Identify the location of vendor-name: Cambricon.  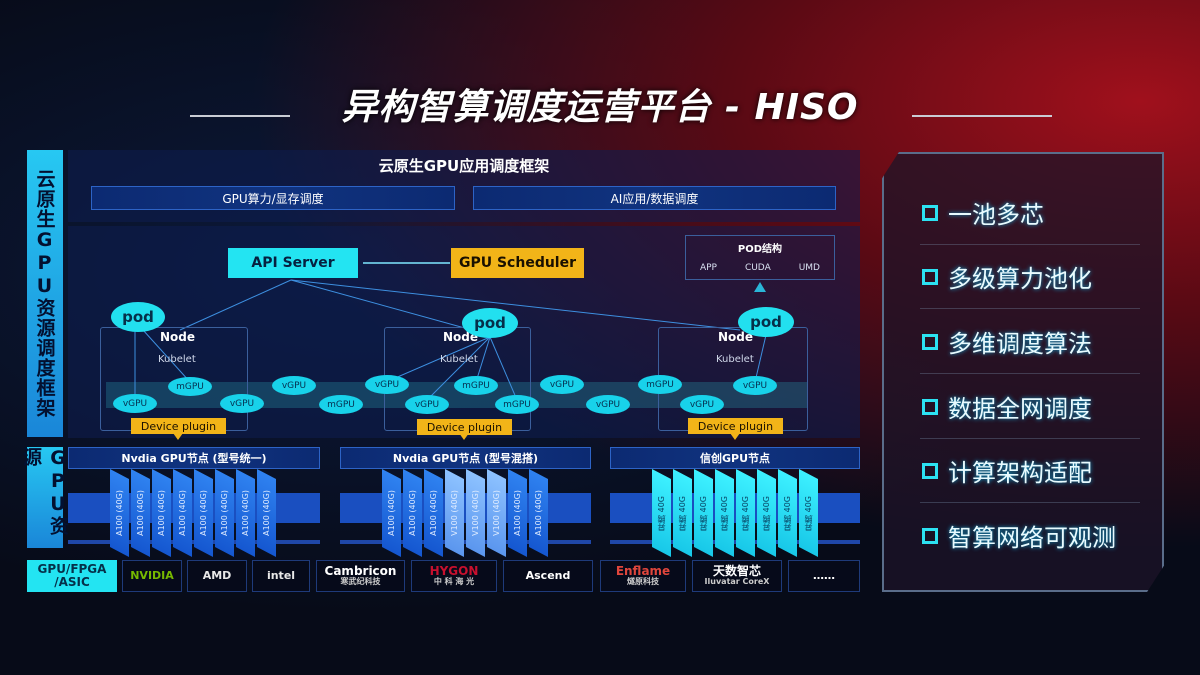
(360, 571).